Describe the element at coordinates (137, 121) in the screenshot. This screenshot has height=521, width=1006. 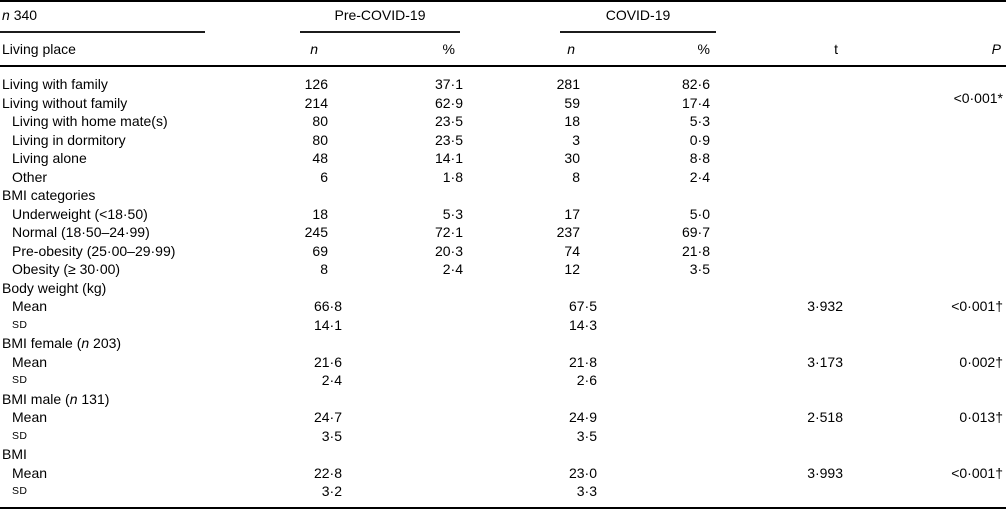
I see `row-label: Living with home mate(s)` at that location.